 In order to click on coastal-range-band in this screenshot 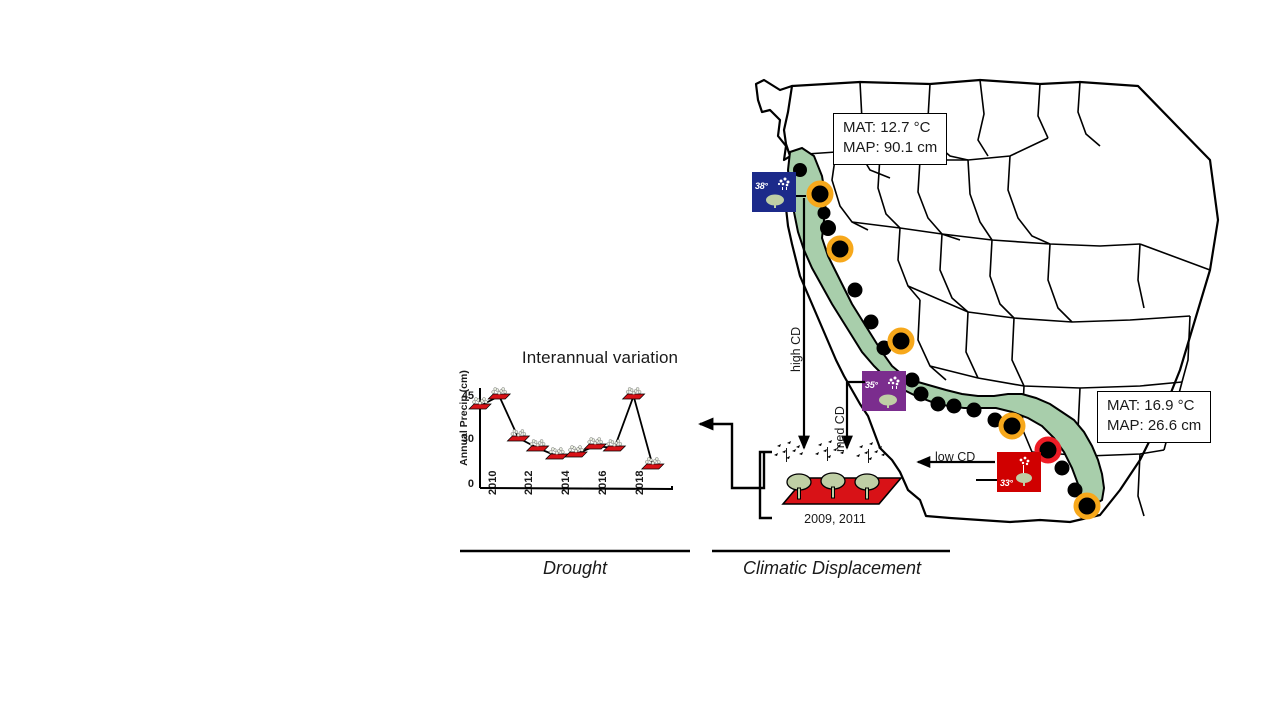, I will do `click(946, 327)`.